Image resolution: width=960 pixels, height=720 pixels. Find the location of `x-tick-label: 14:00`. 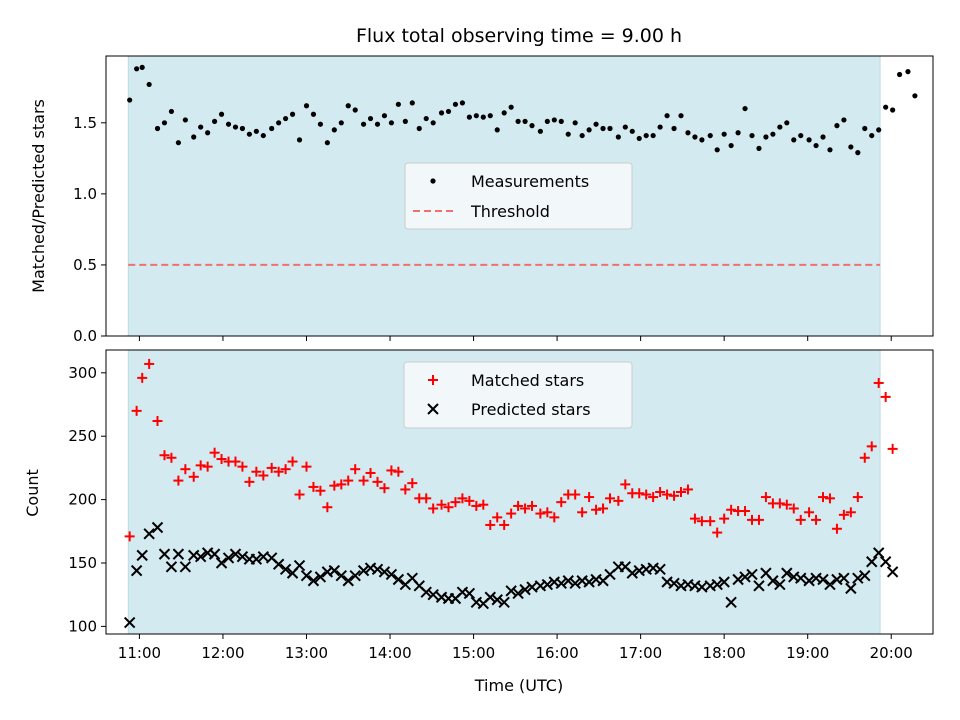

x-tick-label: 14:00 is located at coordinates (389, 653).